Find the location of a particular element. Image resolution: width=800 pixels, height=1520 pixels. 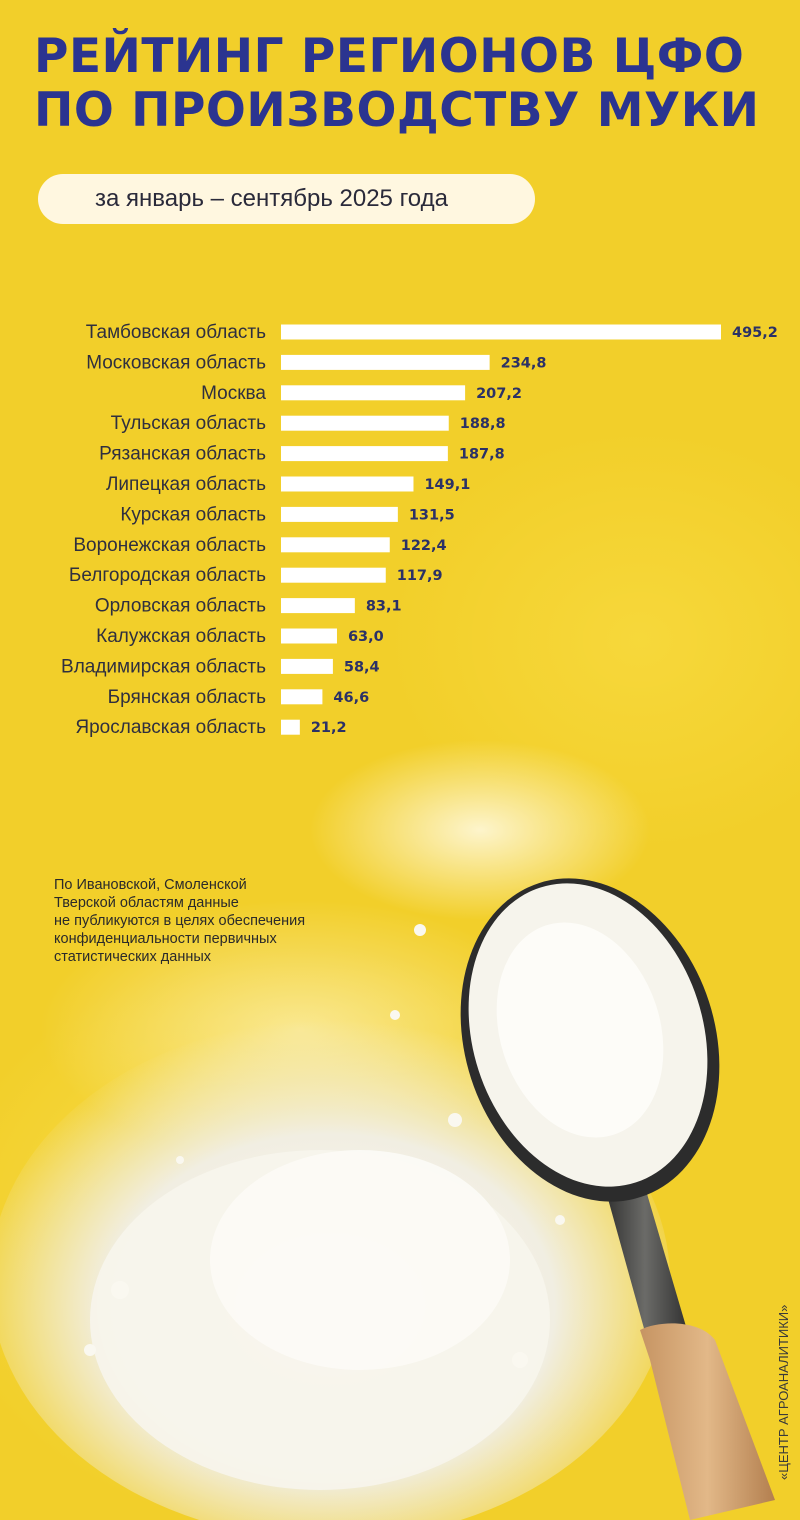

value-label: 83,1 is located at coordinates (384, 607).